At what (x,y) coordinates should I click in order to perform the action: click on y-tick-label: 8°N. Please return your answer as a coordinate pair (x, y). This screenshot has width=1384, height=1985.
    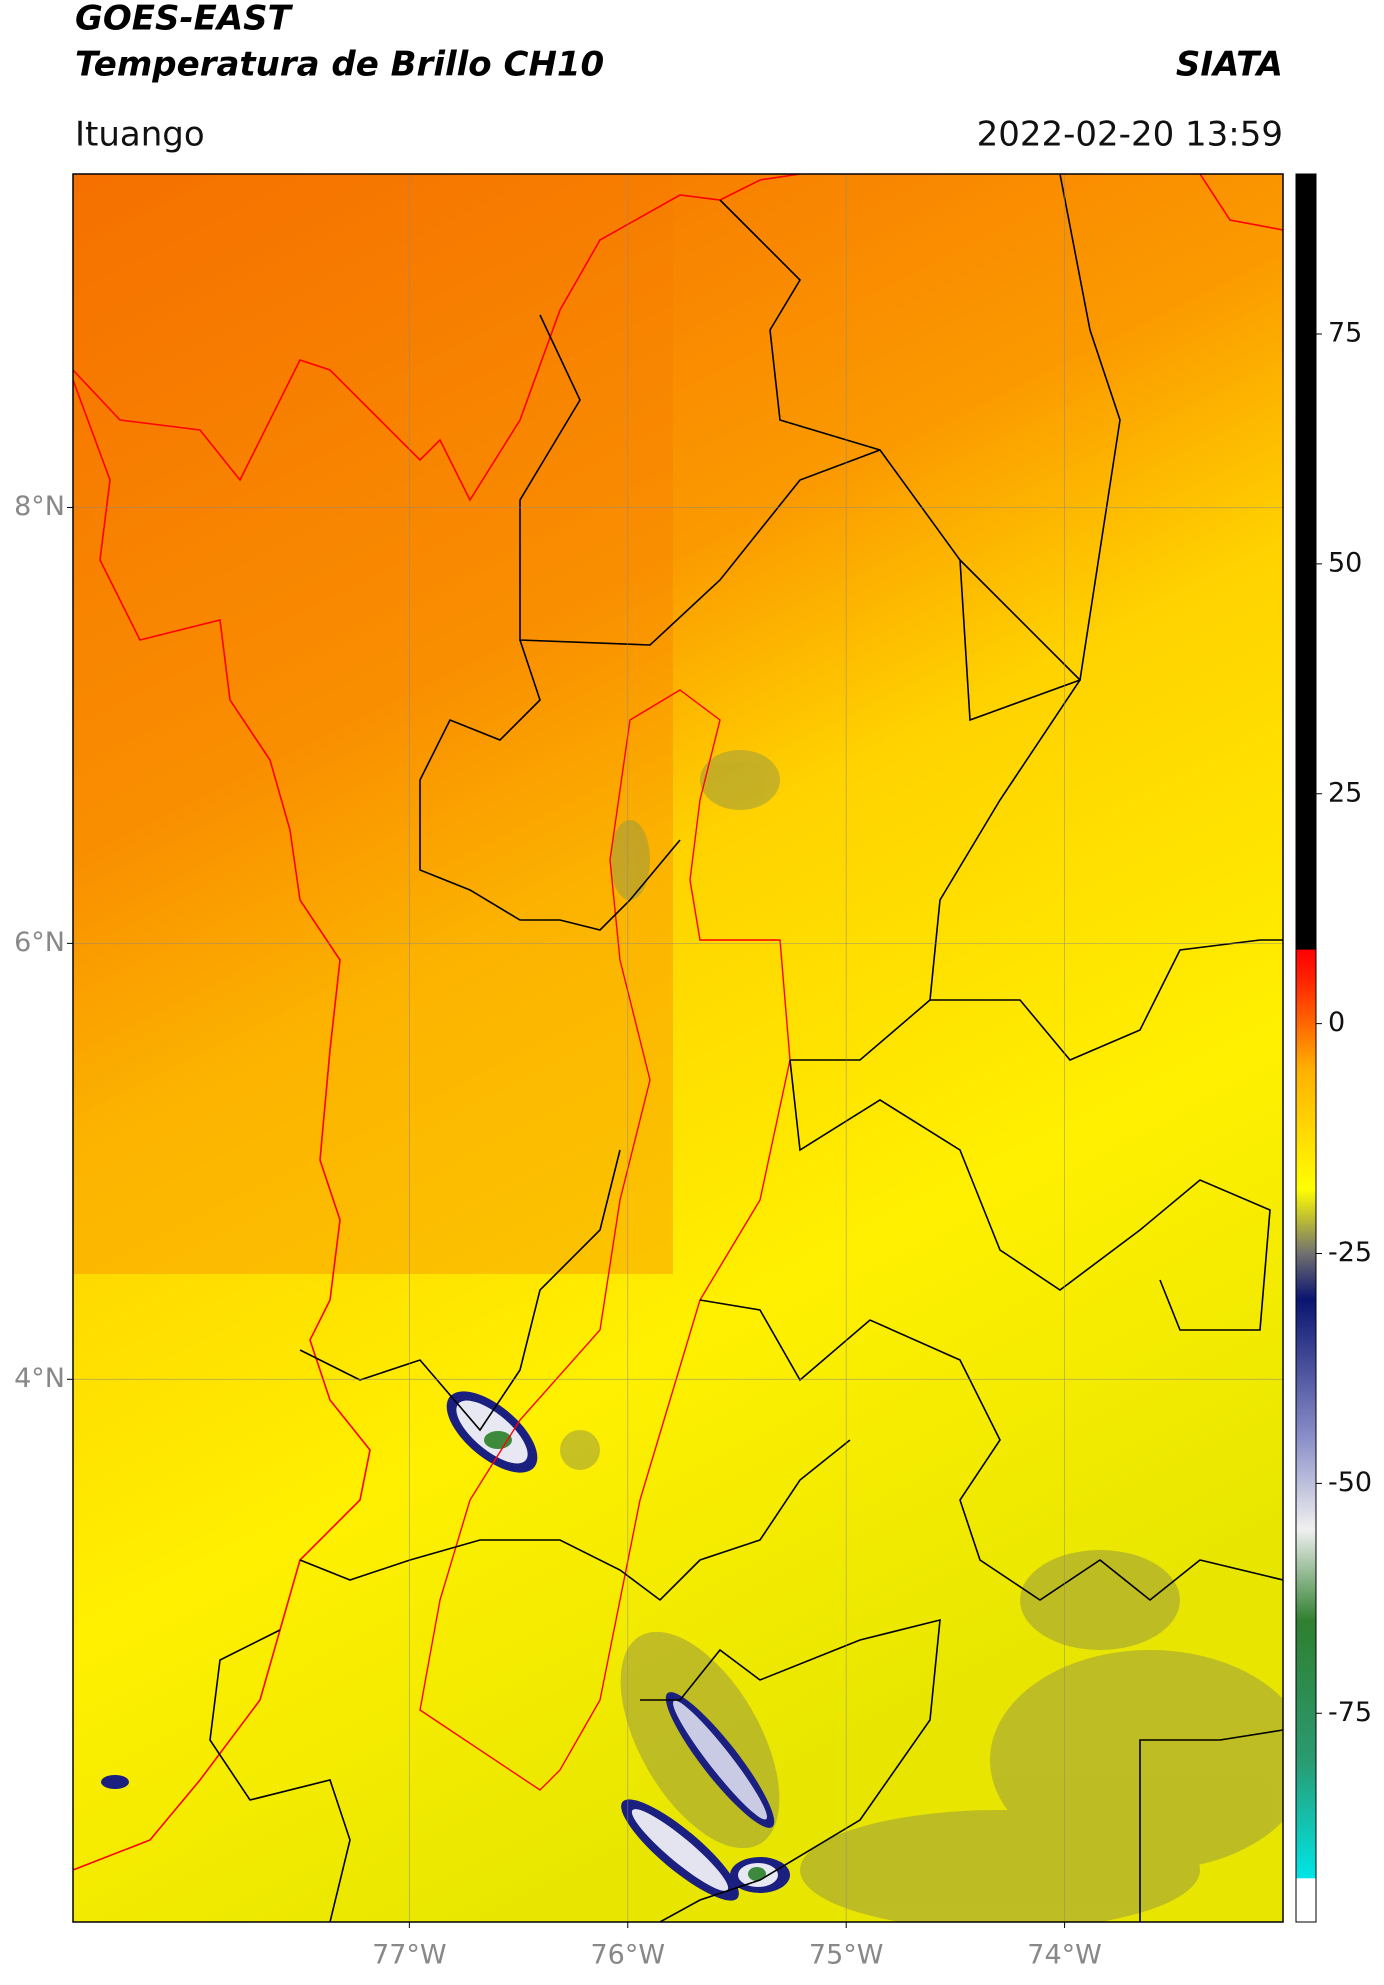
    Looking at the image, I should click on (39, 506).